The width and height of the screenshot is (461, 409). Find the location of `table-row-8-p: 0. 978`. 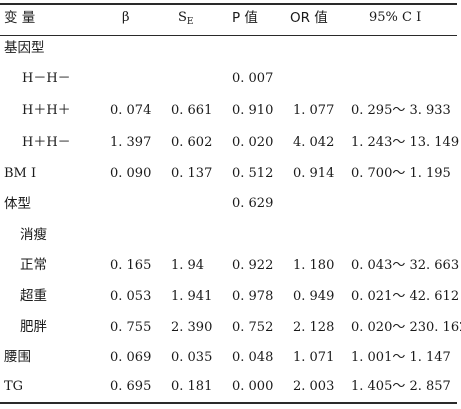

table-row-8-p: 0. 978 is located at coordinates (253, 296).